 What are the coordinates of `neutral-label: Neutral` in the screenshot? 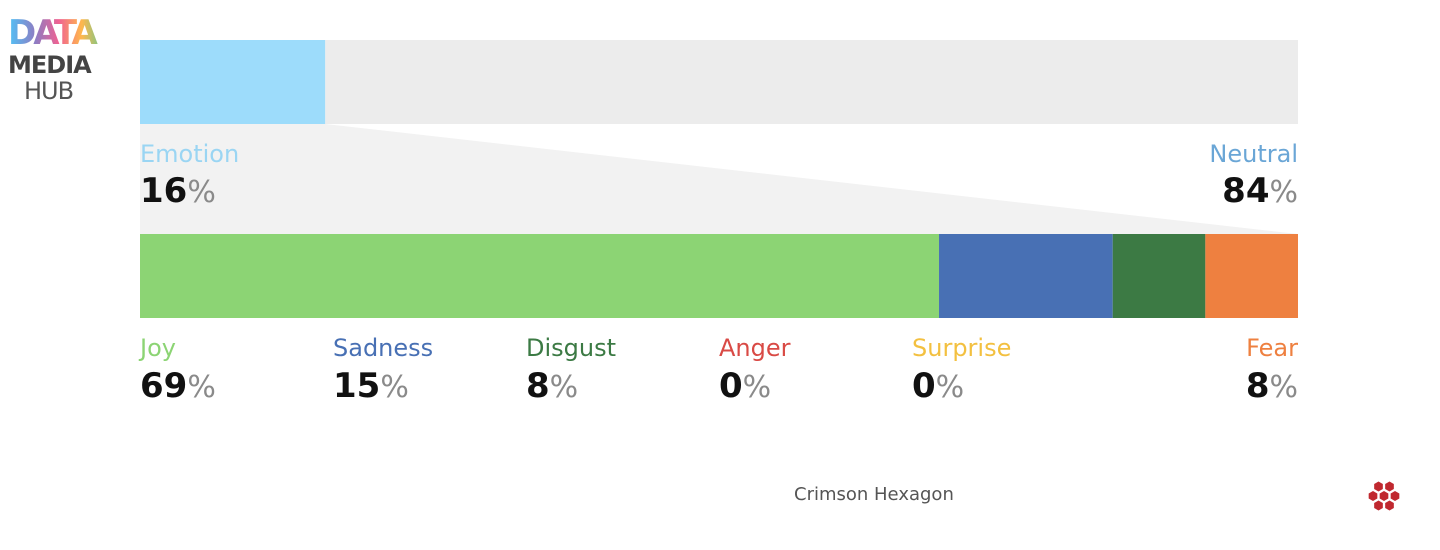 It's located at (1253, 154).